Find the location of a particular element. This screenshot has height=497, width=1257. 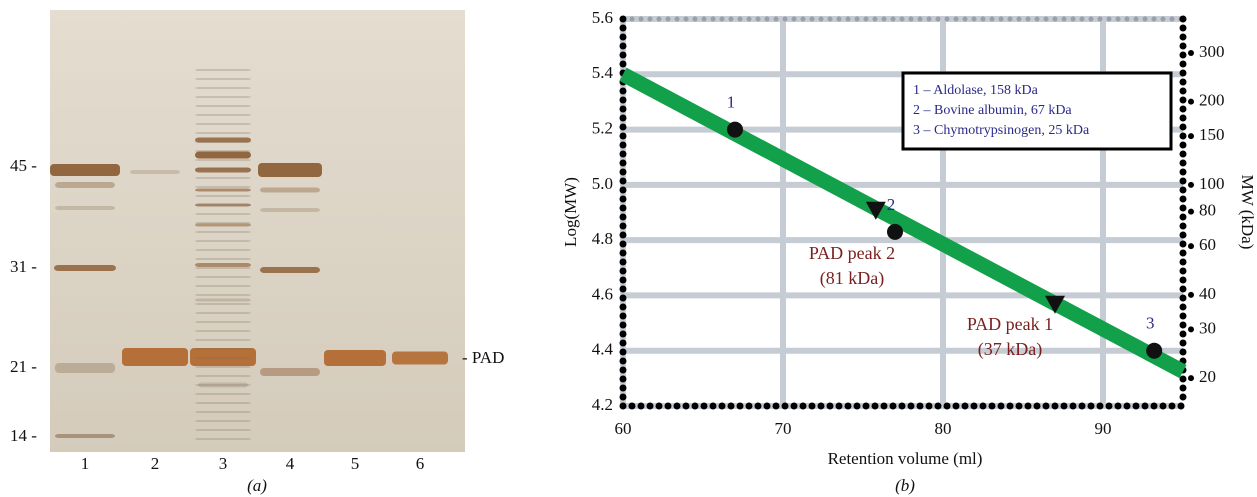

y2-tick-label: 60 is located at coordinates (1207, 244).